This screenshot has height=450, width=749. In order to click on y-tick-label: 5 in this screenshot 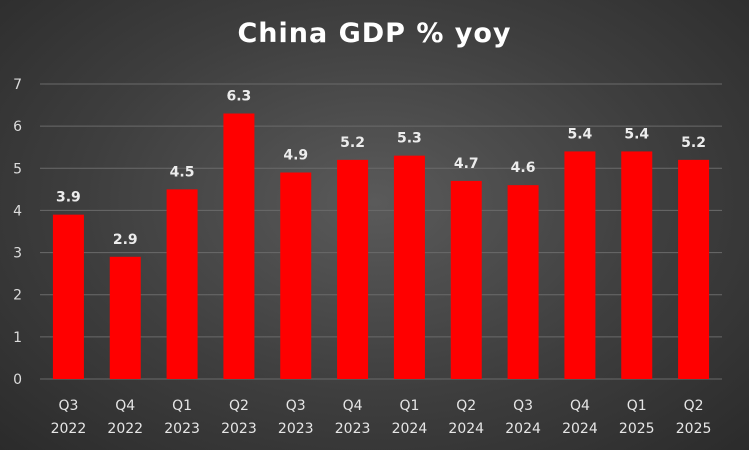, I will do `click(17, 169)`.